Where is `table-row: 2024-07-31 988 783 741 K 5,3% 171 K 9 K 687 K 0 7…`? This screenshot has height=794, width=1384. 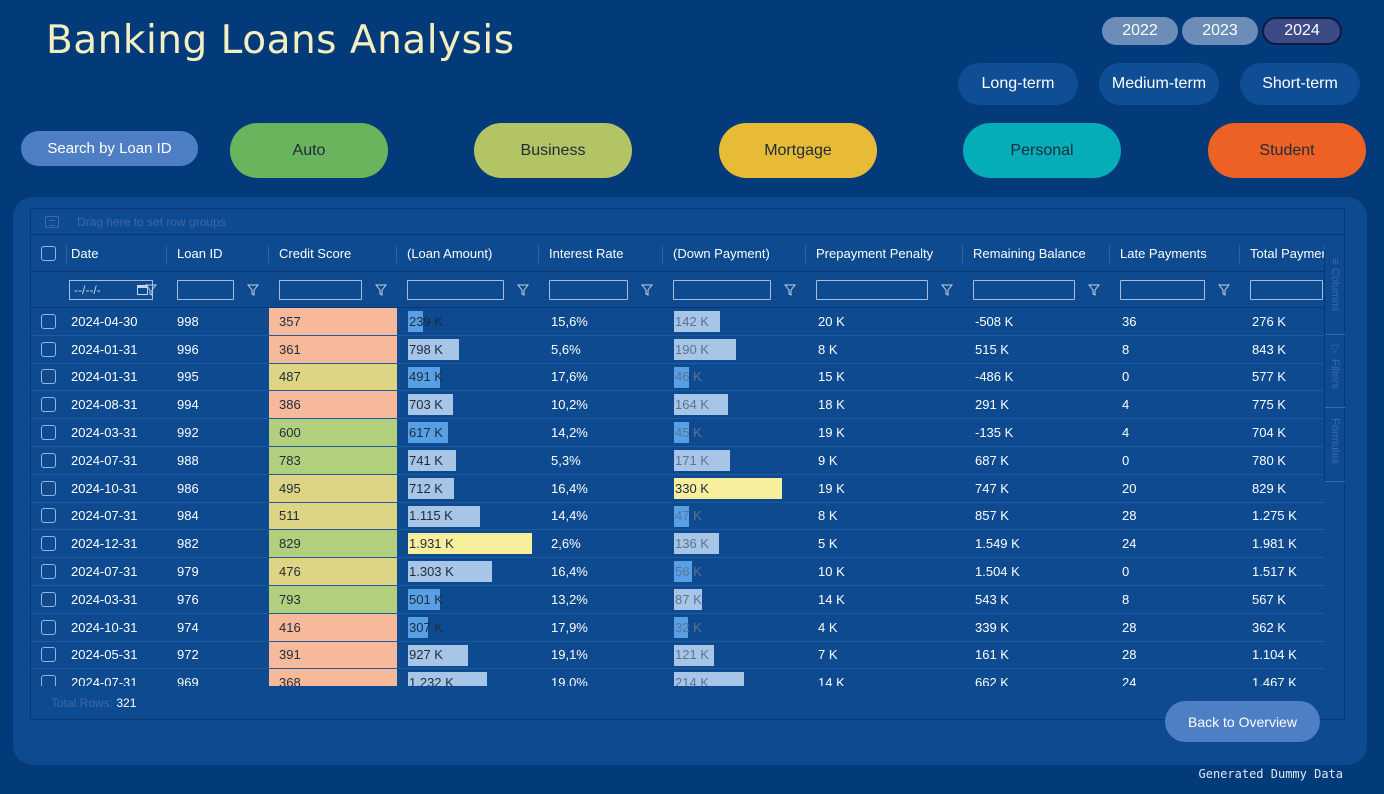 table-row: 2024-07-31 988 783 741 K 5,3% 171 K 9 K 687 K 0 7… is located at coordinates (678, 460).